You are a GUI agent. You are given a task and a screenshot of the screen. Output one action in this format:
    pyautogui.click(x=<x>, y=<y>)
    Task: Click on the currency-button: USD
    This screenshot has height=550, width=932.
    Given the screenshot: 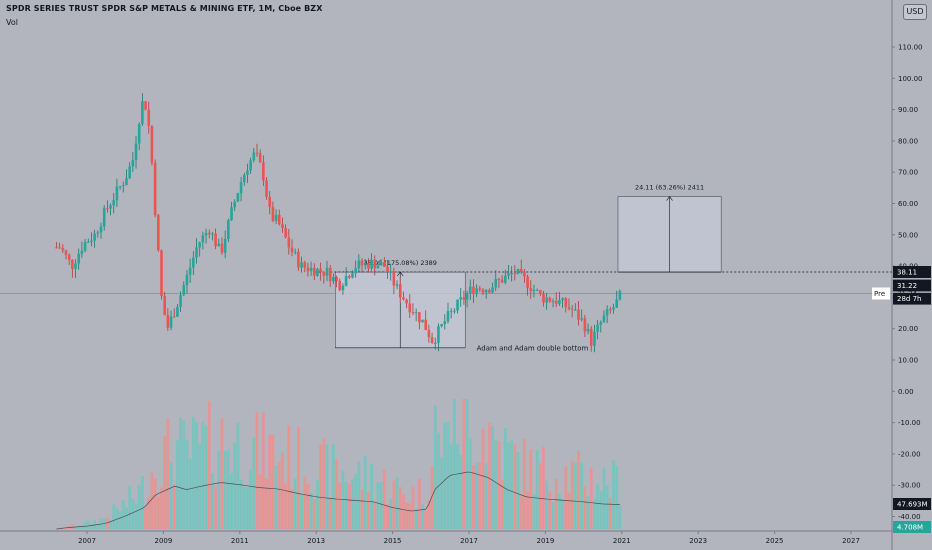 What is the action you would take?
    pyautogui.click(x=915, y=12)
    